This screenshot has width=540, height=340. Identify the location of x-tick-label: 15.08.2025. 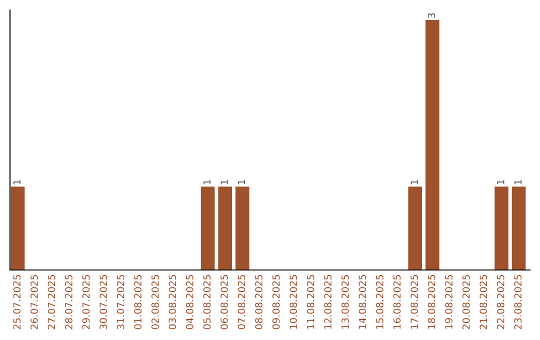
(380, 302).